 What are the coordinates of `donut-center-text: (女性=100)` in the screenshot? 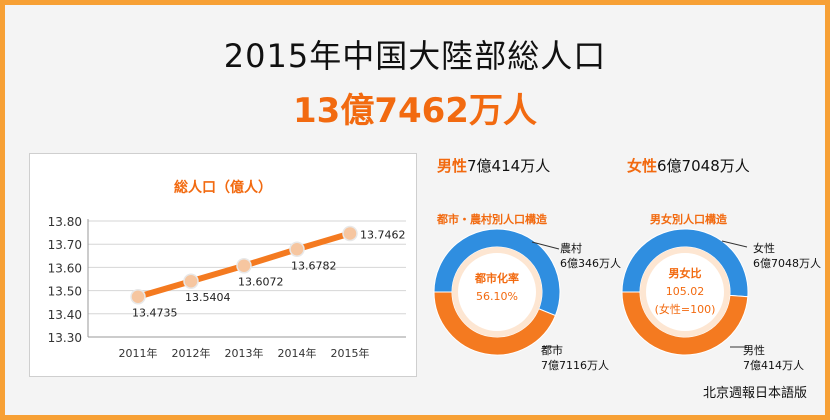 It's located at (685, 309).